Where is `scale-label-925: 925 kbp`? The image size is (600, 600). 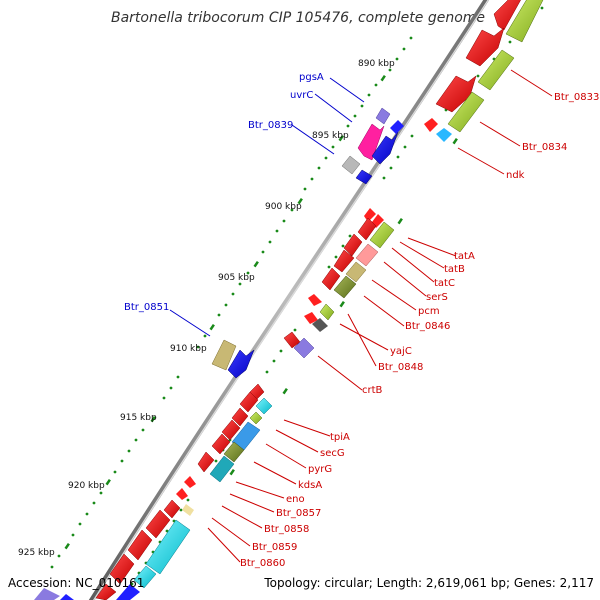 scale-label-925: 925 kbp is located at coordinates (36, 553).